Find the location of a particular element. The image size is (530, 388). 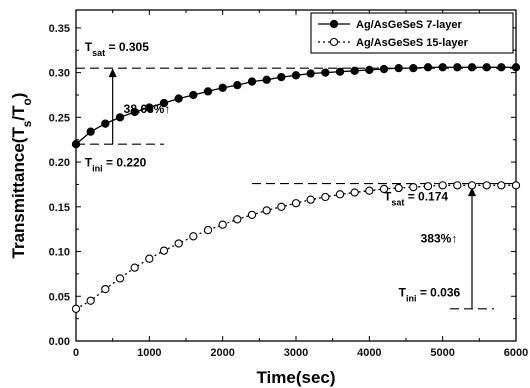

y-tick-label: 0.00 is located at coordinates (59, 342).